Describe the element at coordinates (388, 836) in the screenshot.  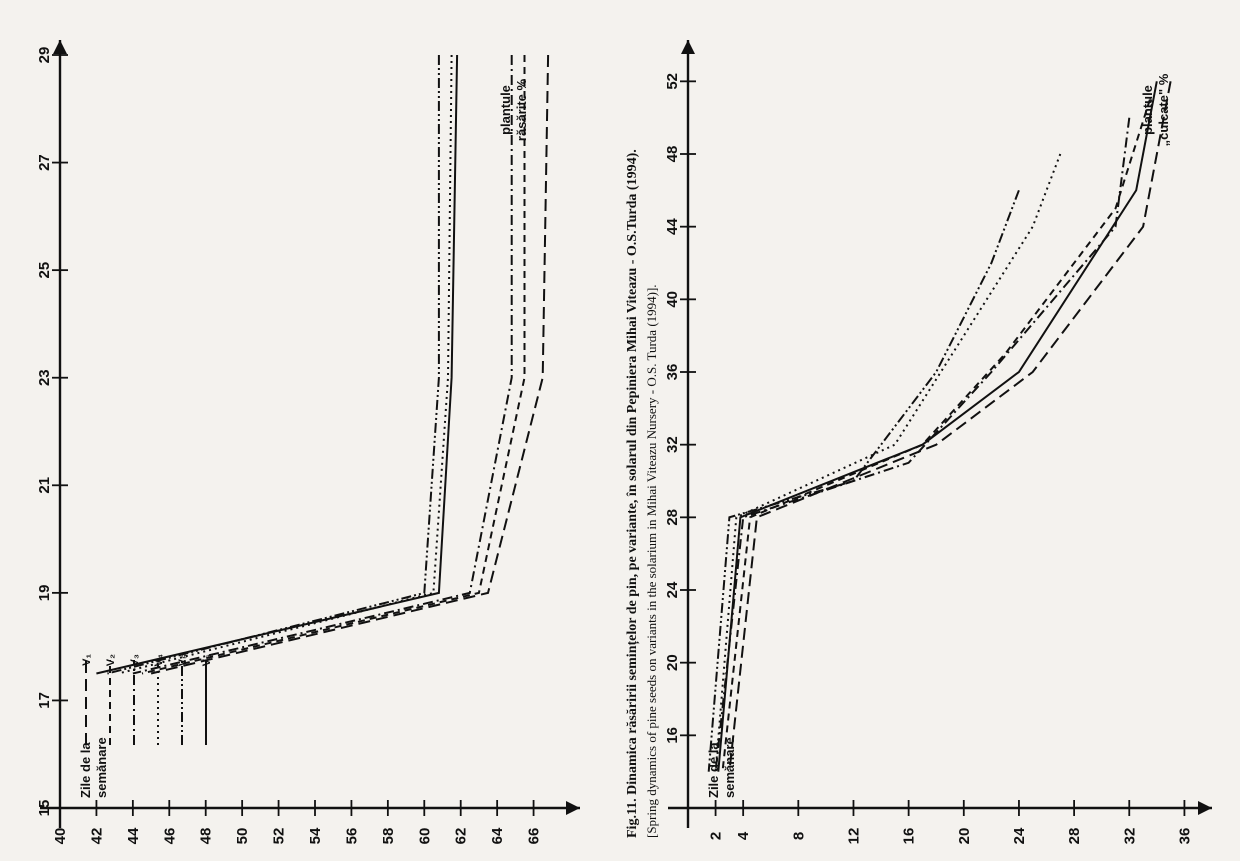
I see `y-tick-label: 58` at that location.